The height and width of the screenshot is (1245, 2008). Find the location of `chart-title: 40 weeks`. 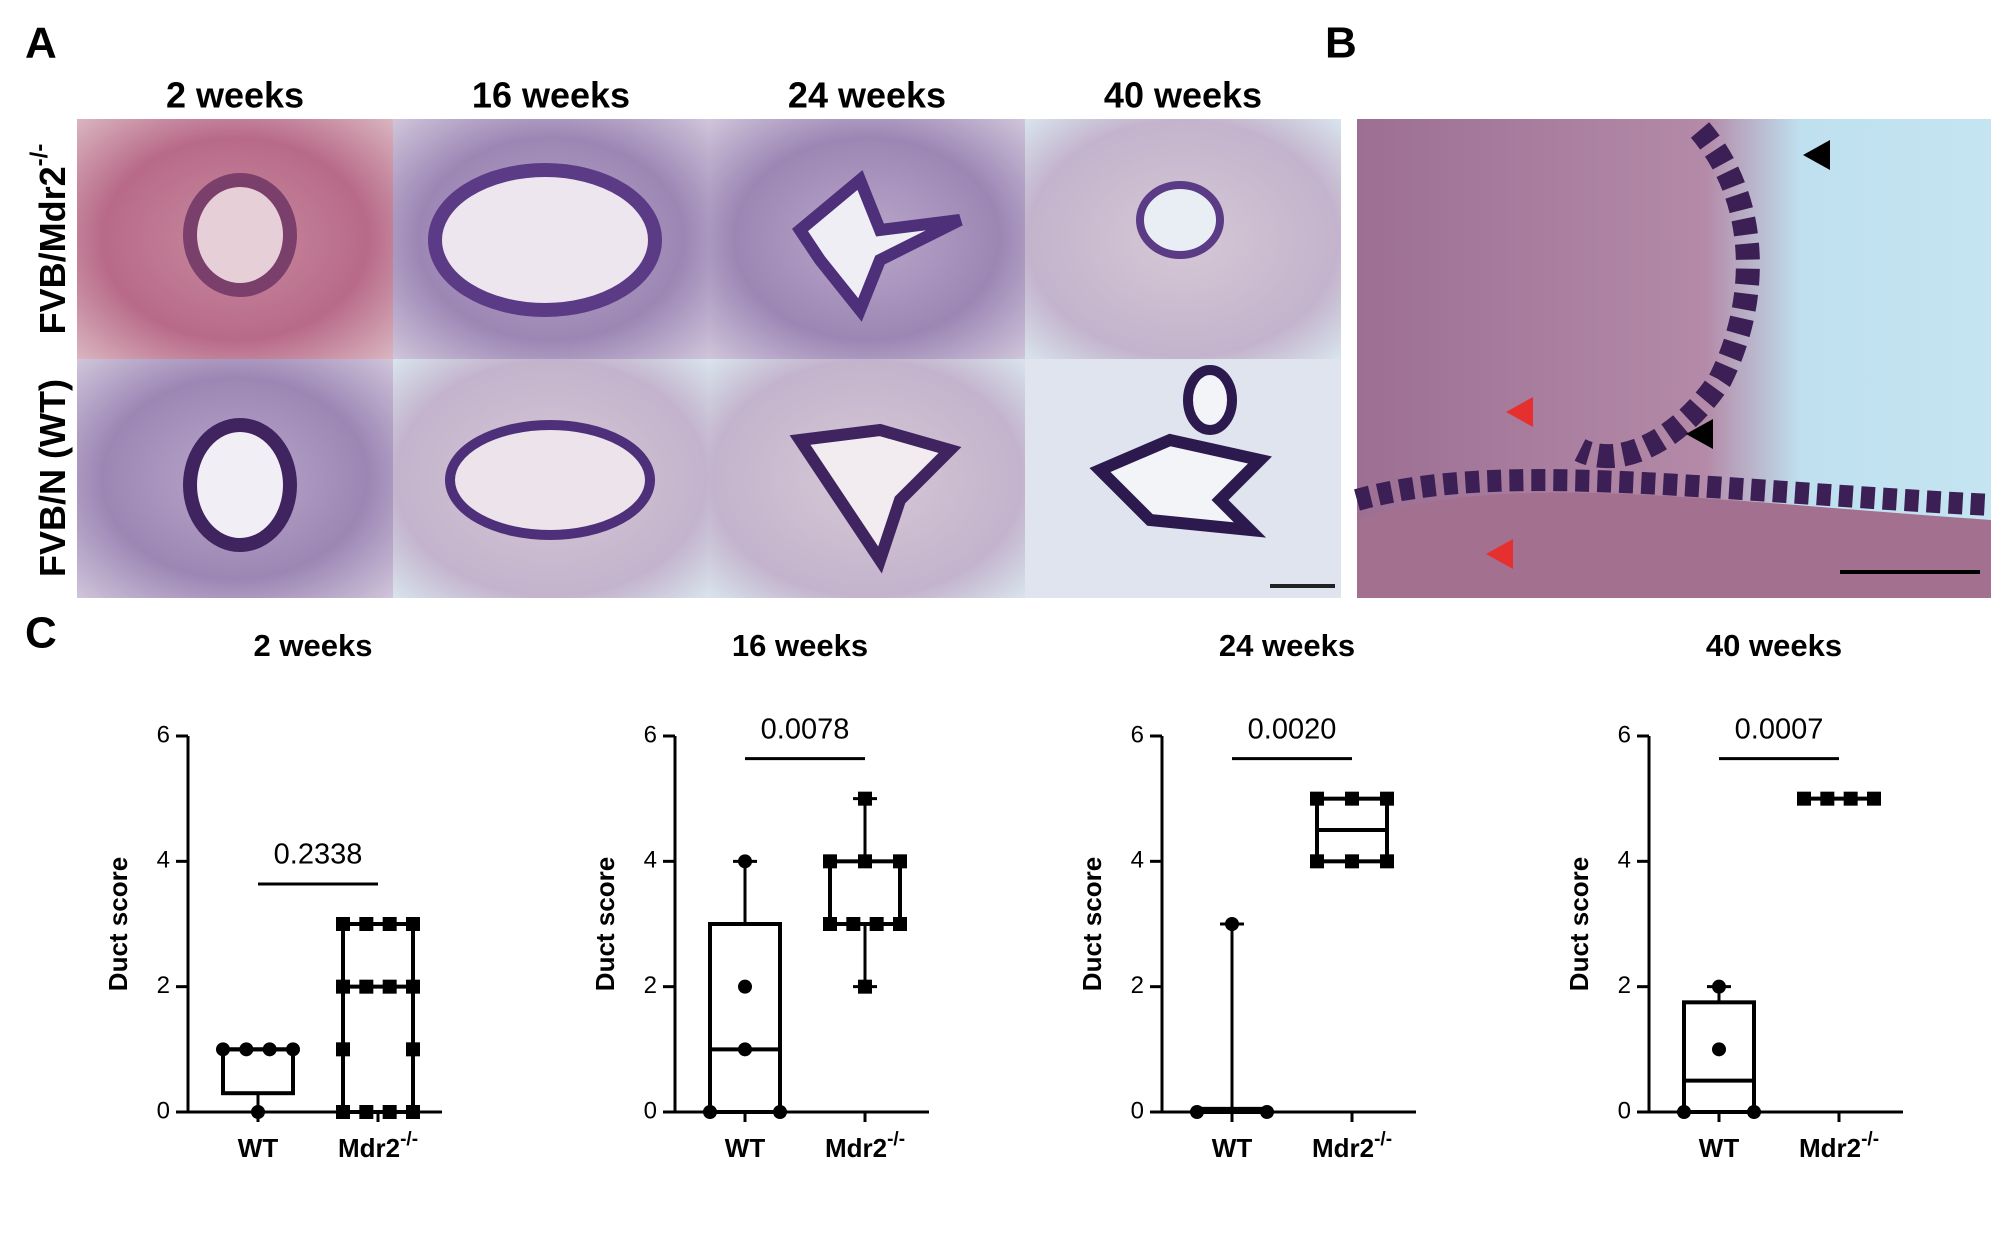

chart-title: 40 weeks is located at coordinates (1774, 645).